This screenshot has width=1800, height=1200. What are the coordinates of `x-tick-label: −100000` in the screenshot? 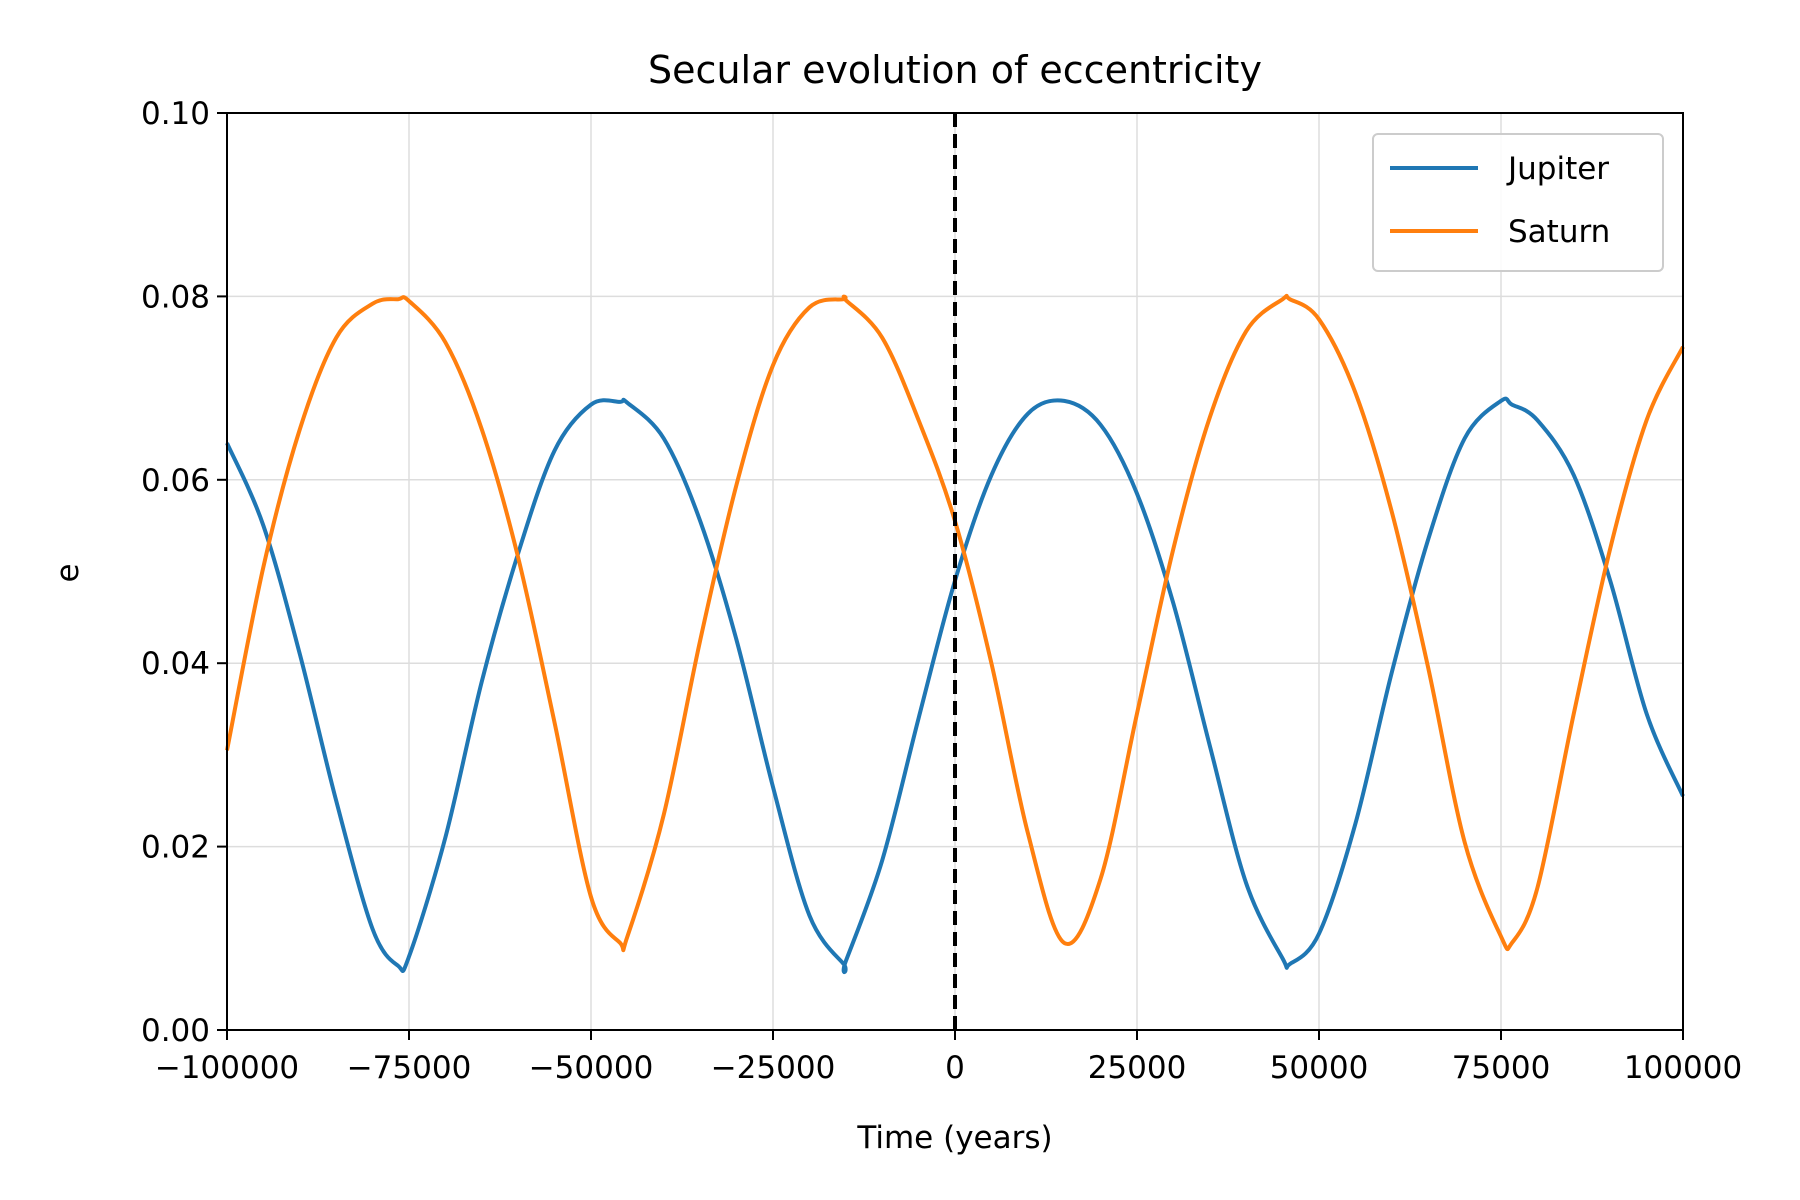 It's located at (227, 1068).